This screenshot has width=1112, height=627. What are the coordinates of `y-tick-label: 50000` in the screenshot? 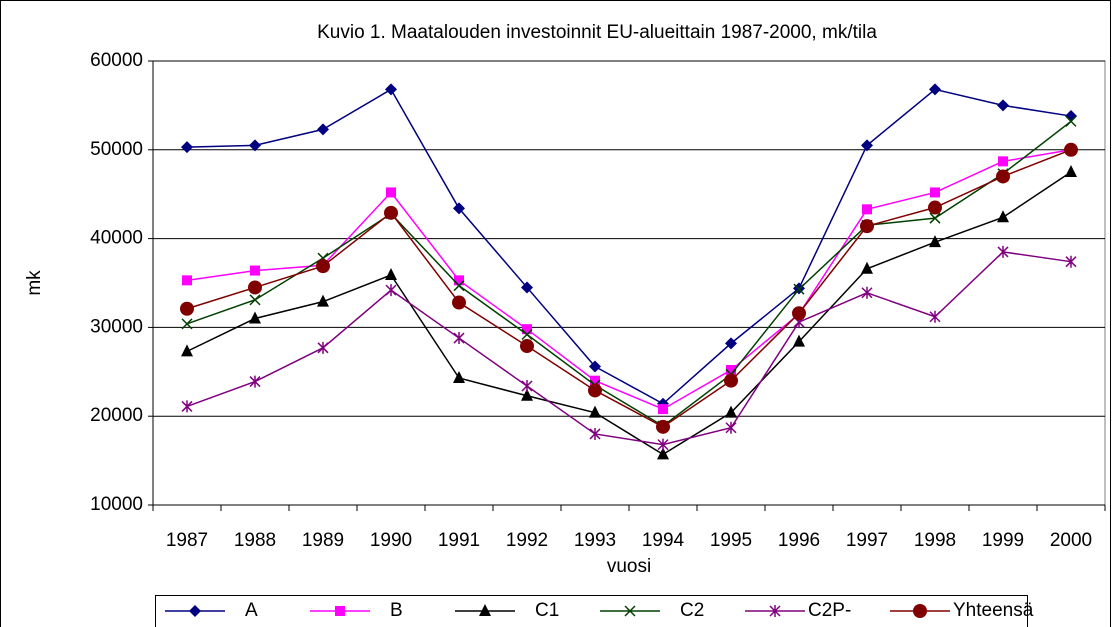 It's located at (116, 149).